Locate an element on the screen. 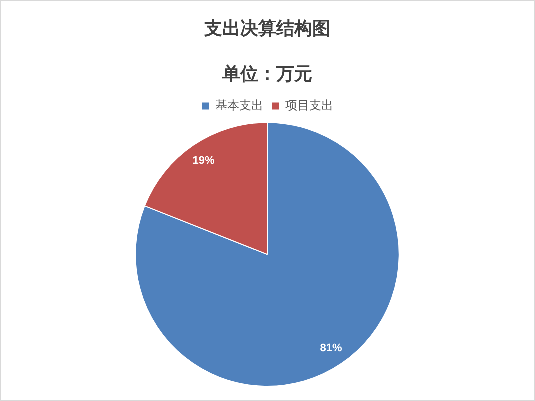 This screenshot has width=535, height=401. chart-subtitle: 单位：万元 is located at coordinates (267, 74).